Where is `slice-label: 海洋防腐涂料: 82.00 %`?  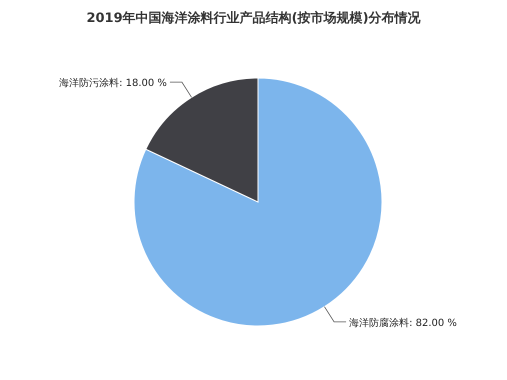
slice-label: 海洋防腐涂料: 82.00 % is located at coordinates (403, 322).